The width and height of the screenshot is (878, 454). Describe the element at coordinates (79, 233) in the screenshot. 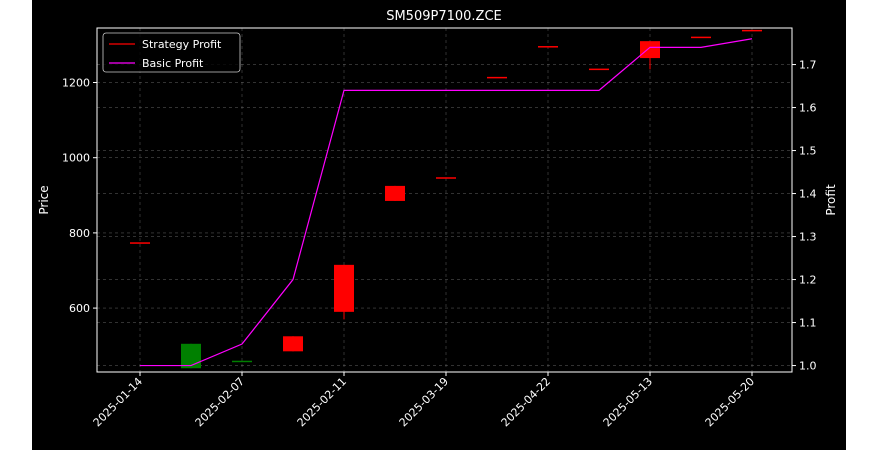

I see `left-tick-label: 800` at that location.